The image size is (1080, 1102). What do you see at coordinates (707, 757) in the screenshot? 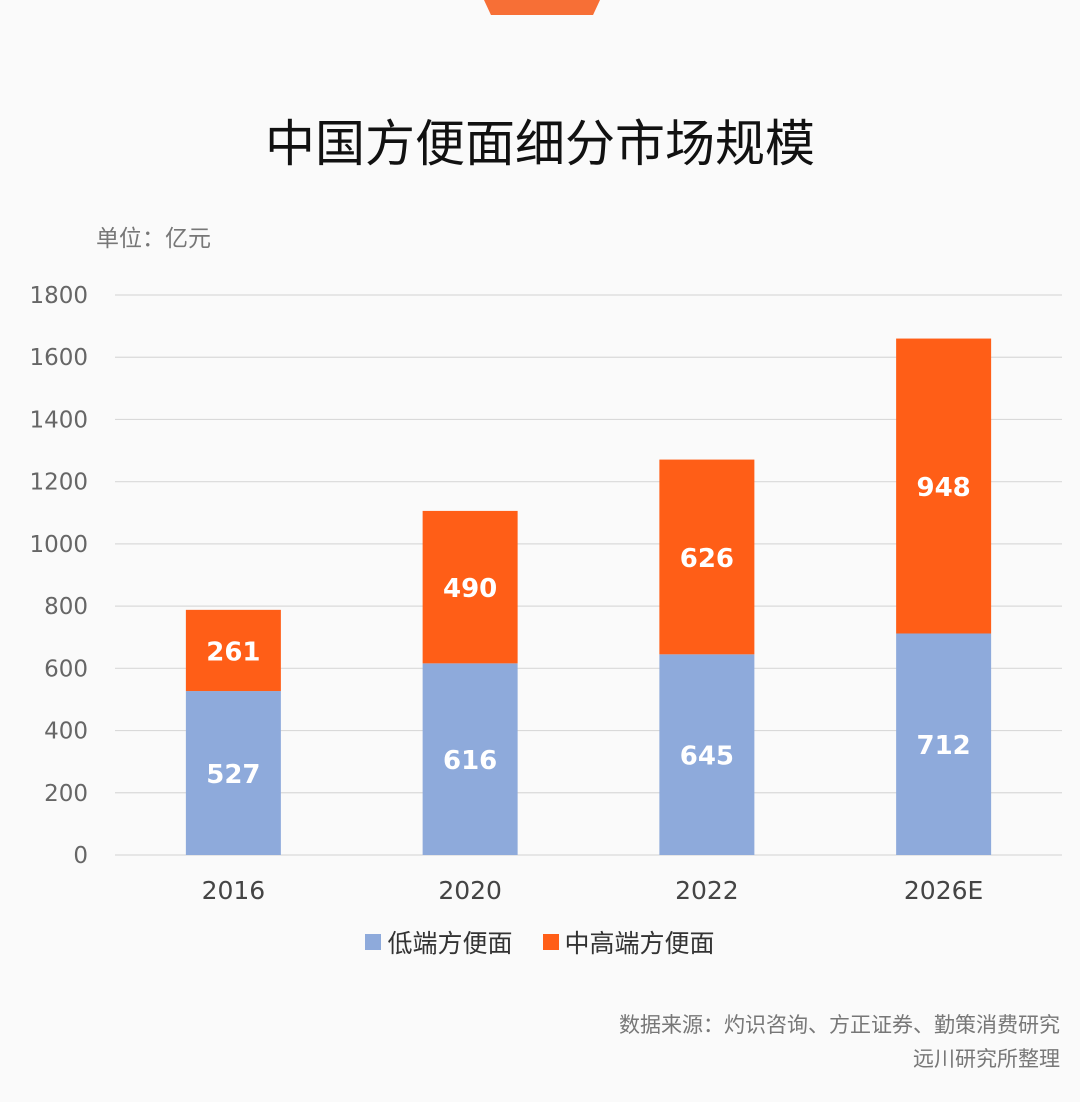
I see `data-label: 645` at bounding box center [707, 757].